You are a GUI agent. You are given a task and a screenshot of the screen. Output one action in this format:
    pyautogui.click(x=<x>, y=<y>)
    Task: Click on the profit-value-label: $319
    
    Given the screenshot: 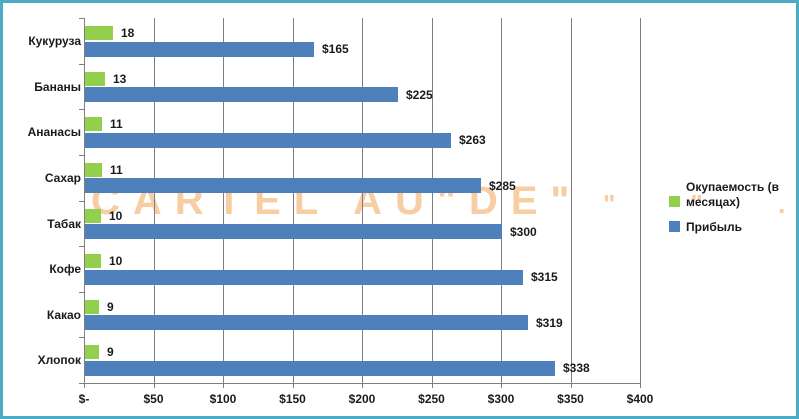 What is the action you would take?
    pyautogui.click(x=549, y=322)
    